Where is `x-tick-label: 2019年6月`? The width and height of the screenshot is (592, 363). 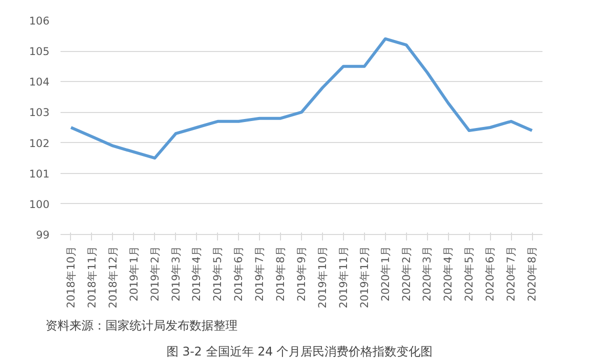 x-tick-label: 2019年6月 is located at coordinates (239, 273).